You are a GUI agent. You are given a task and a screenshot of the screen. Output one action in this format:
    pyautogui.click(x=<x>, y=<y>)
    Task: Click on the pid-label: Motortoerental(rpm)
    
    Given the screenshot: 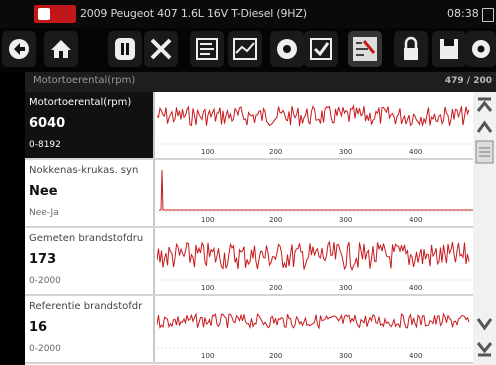 What is the action you would take?
    pyautogui.click(x=80, y=102)
    